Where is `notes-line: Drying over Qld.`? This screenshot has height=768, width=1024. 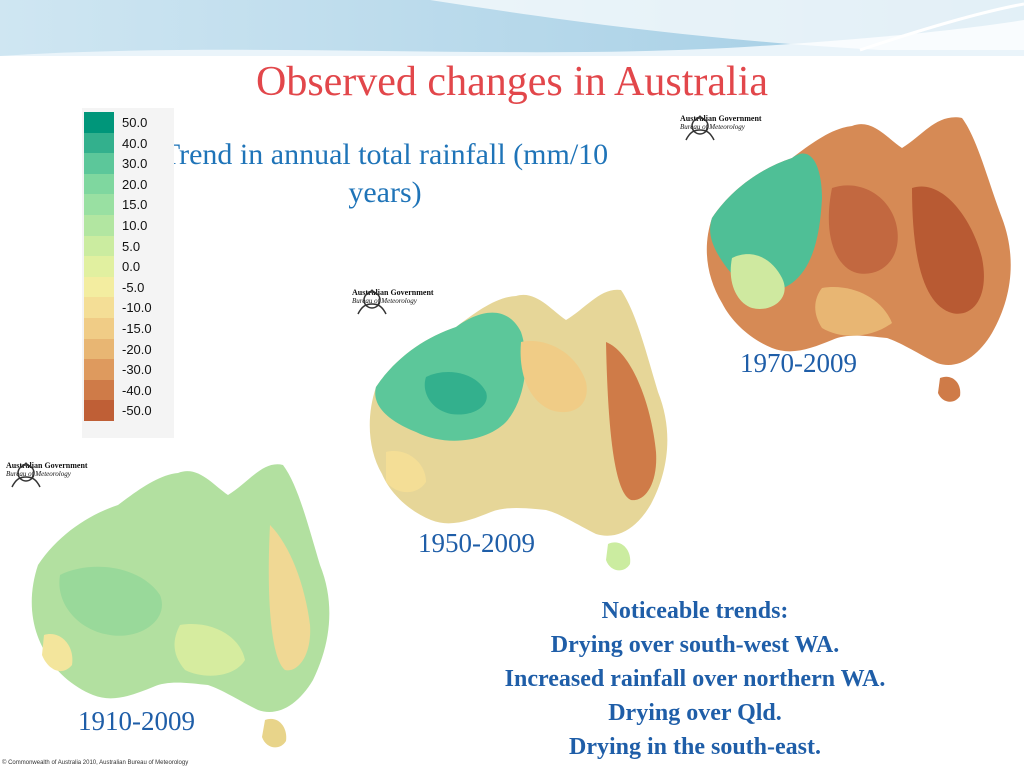
notes-line: Drying over Qld. is located at coordinates (695, 713).